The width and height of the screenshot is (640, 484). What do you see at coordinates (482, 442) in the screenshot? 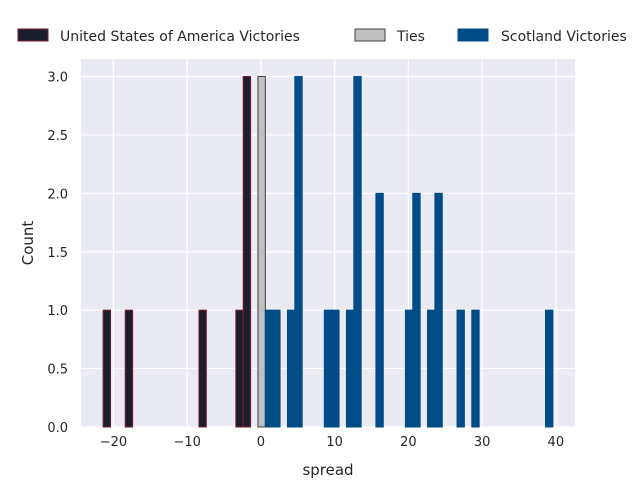
I see `x-tick-label: 30` at bounding box center [482, 442].